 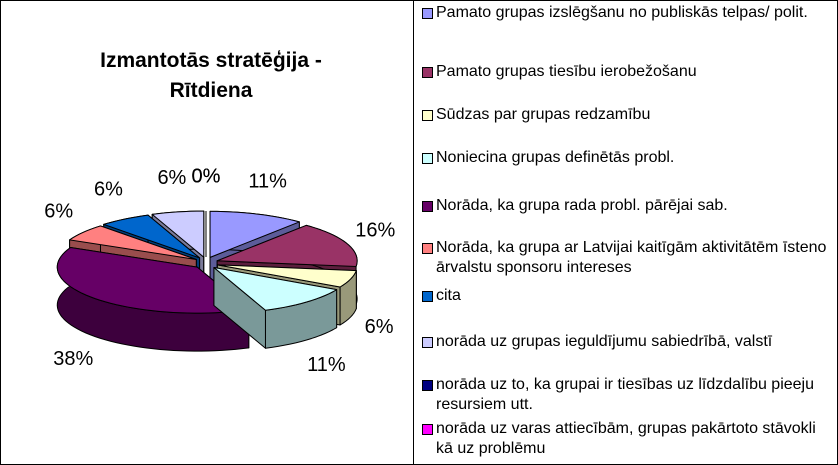 I want to click on legend-item: Pamato grupas tiesību ierobežošanu, so click(x=628, y=72).